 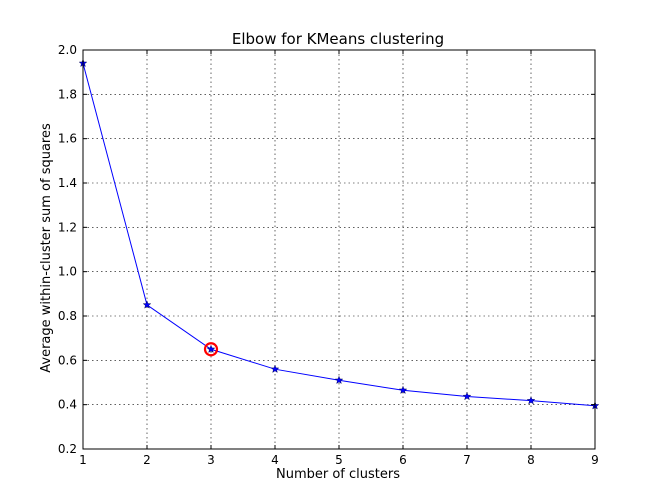 I want to click on y-tick-label: 1.6, so click(x=67, y=139).